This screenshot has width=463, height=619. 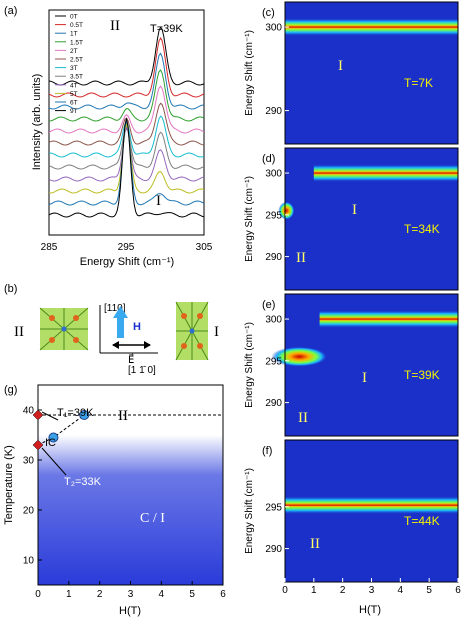 I want to click on legend-entry: 3T, so click(x=74, y=68).